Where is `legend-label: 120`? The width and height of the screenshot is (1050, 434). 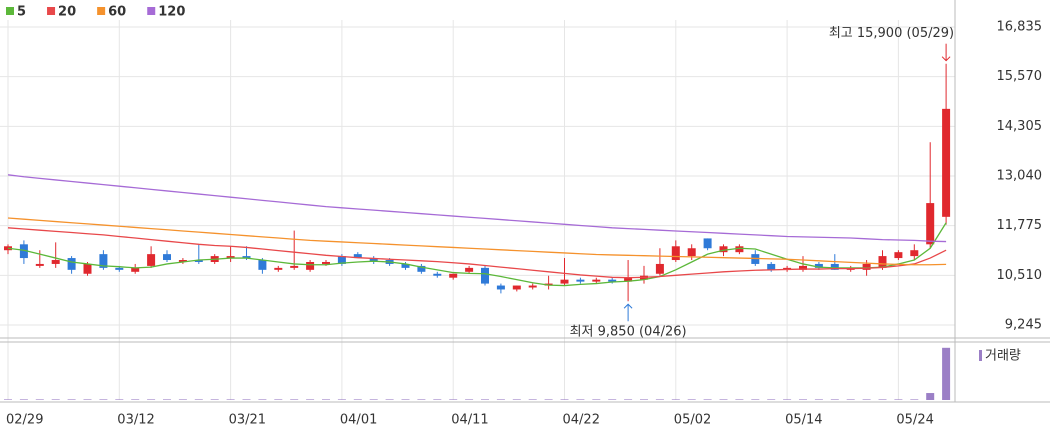 legend-label: 120 is located at coordinates (171, 12).